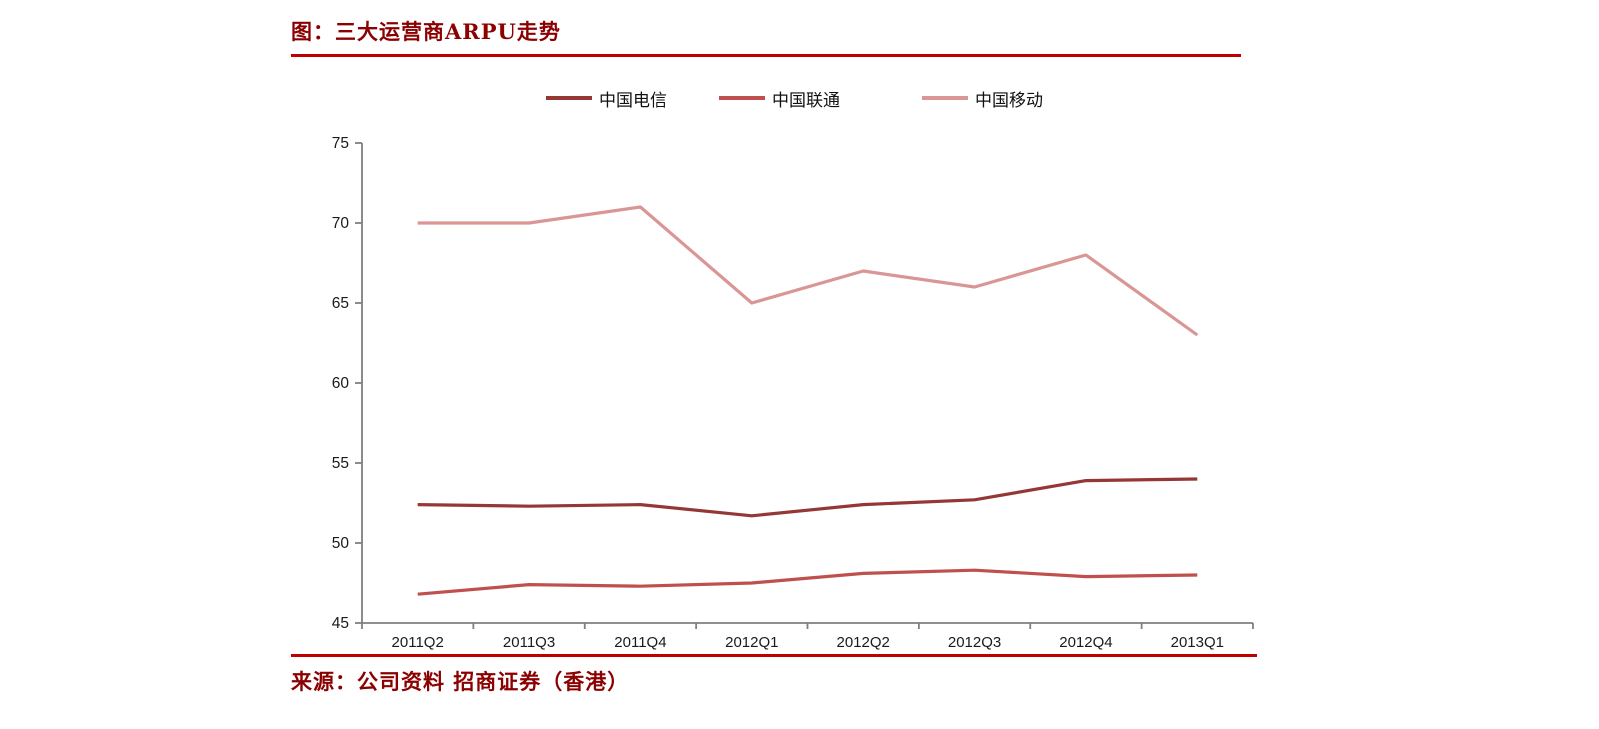  I want to click on y-tick-label: 45, so click(340, 623).